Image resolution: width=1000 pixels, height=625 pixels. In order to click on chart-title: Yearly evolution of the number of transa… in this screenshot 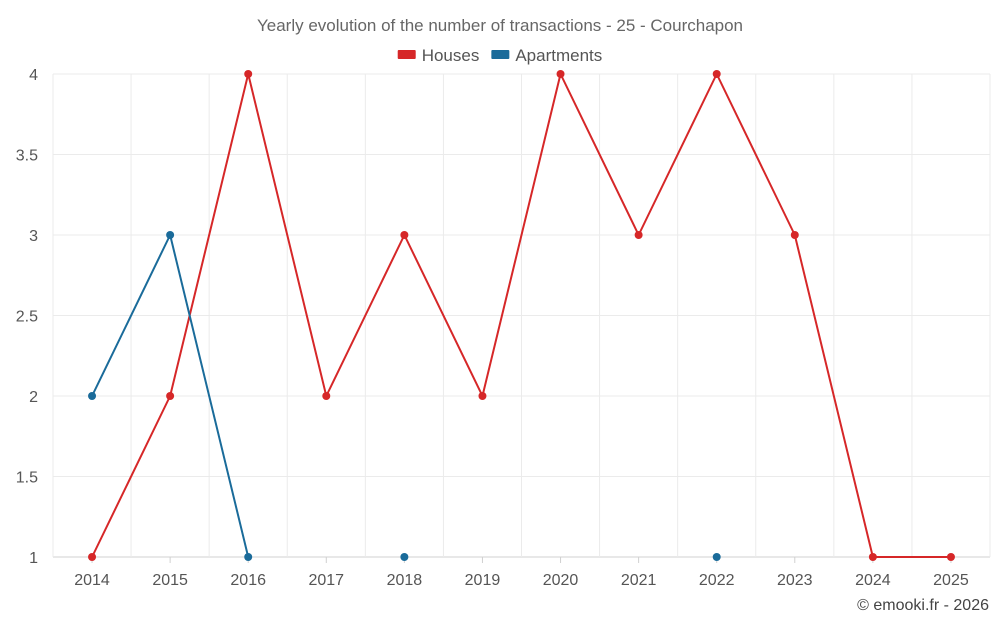, I will do `click(500, 25)`.